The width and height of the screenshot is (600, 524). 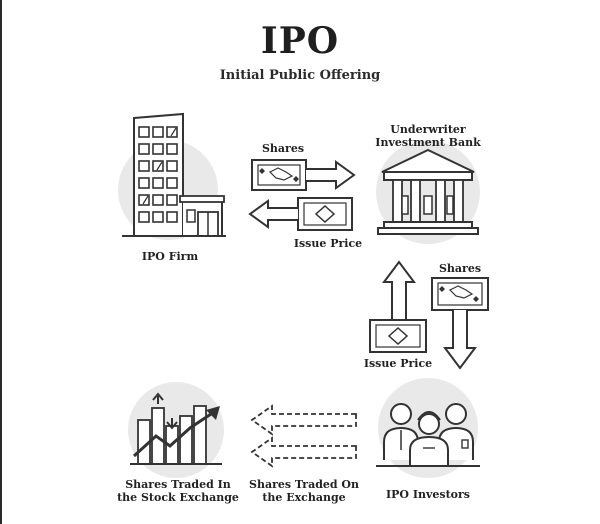 I want to click on issue-price-to-firm-arrow, so click(x=300, y=214).